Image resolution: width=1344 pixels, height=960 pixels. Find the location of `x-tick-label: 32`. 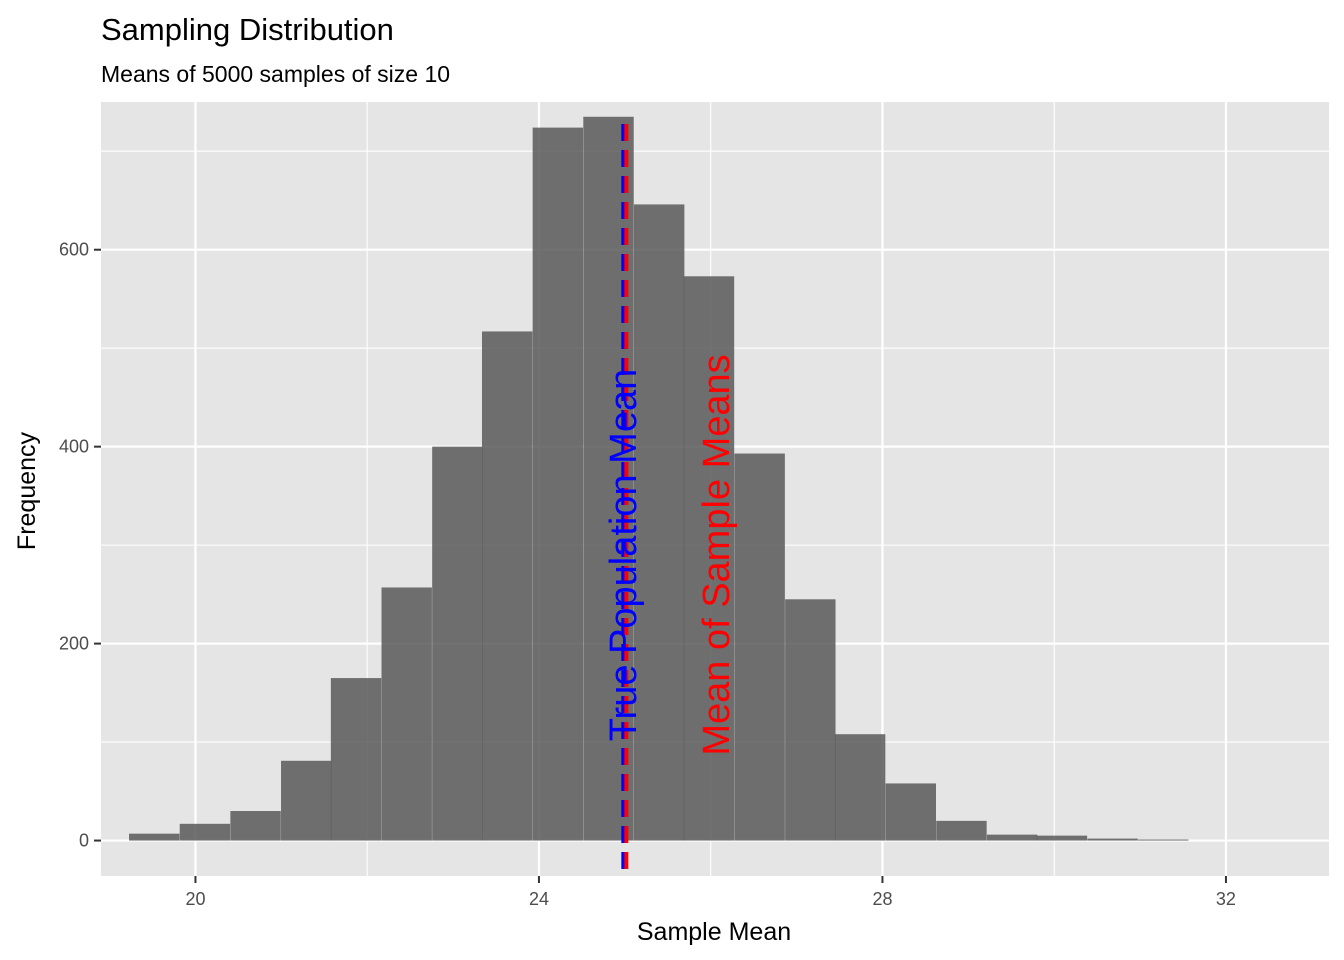

x-tick-label: 32 is located at coordinates (1226, 899).